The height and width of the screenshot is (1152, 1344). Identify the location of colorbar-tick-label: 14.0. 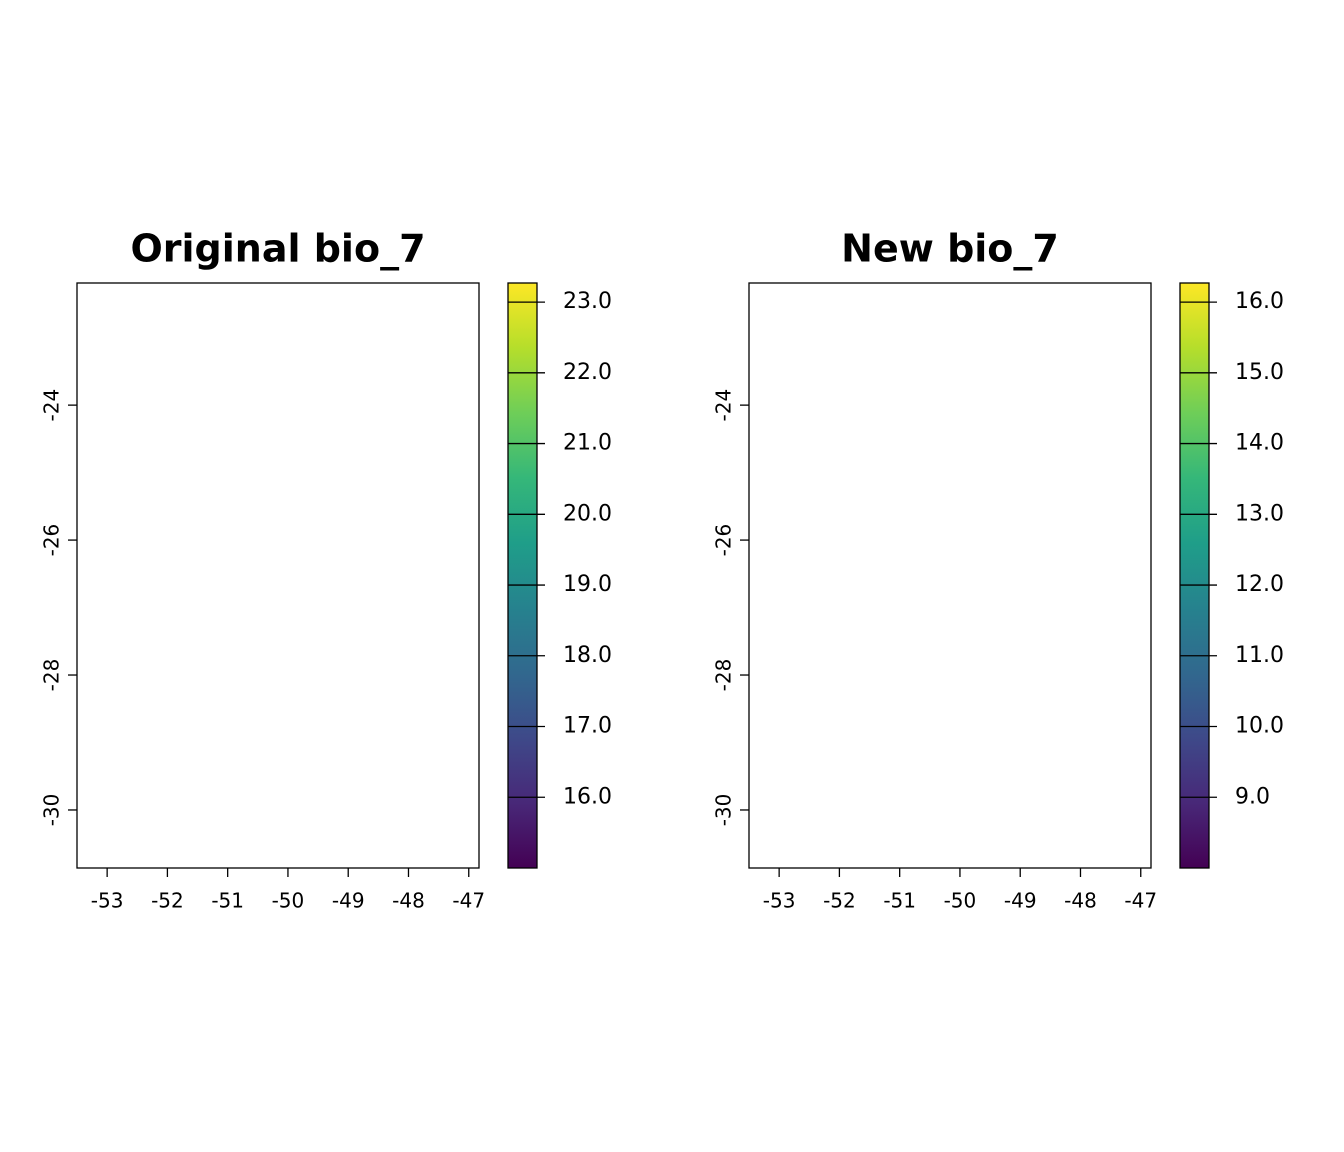
(1259, 443).